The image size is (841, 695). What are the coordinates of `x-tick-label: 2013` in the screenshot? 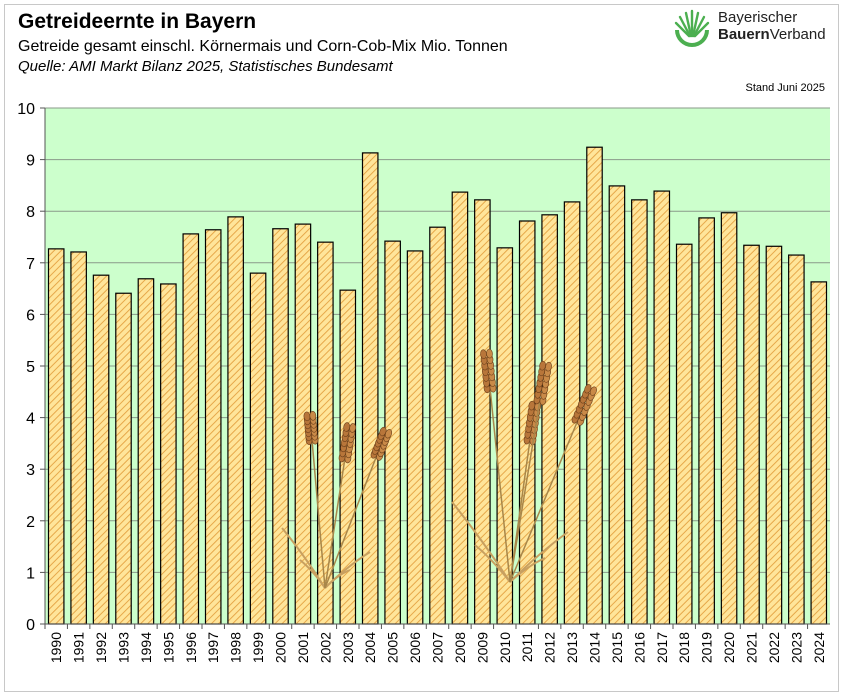 It's located at (572, 647).